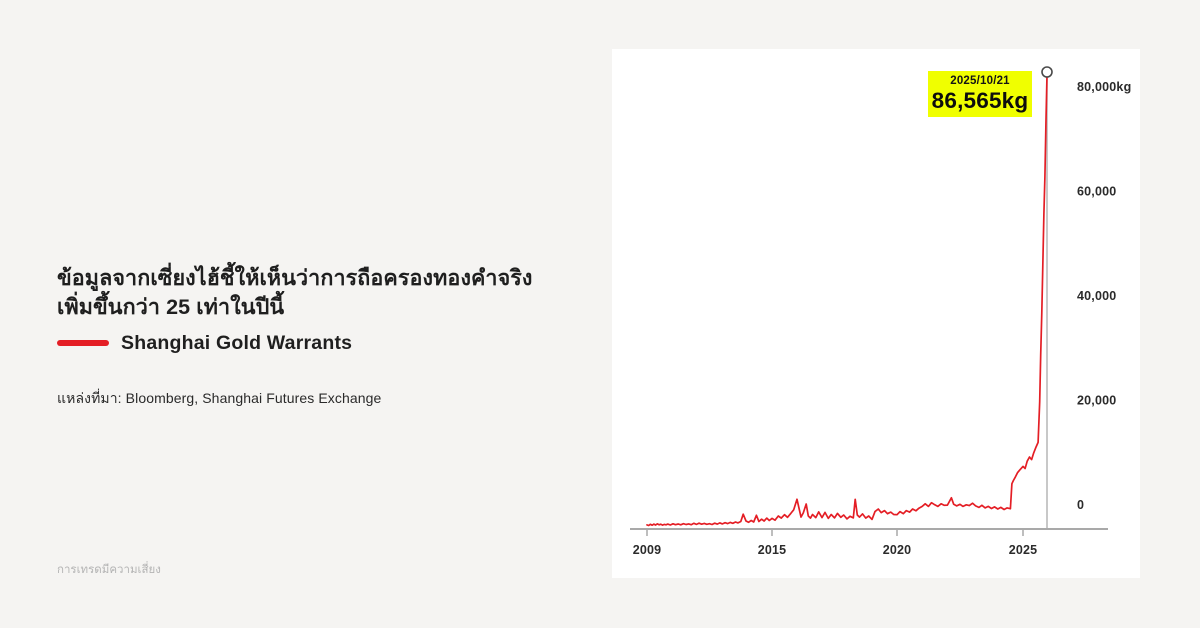 This screenshot has width=1200, height=628. What do you see at coordinates (109, 570) in the screenshot?
I see `risk-disclaimer: การเทรดมีความเสี่ยง` at bounding box center [109, 570].